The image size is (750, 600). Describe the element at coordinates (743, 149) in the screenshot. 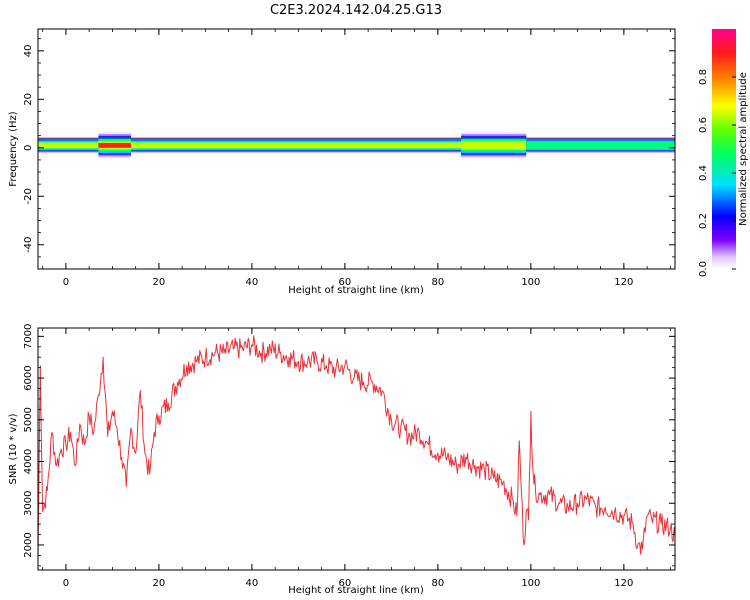

I see `colorbar-label: Normalized spectral amplitude` at that location.